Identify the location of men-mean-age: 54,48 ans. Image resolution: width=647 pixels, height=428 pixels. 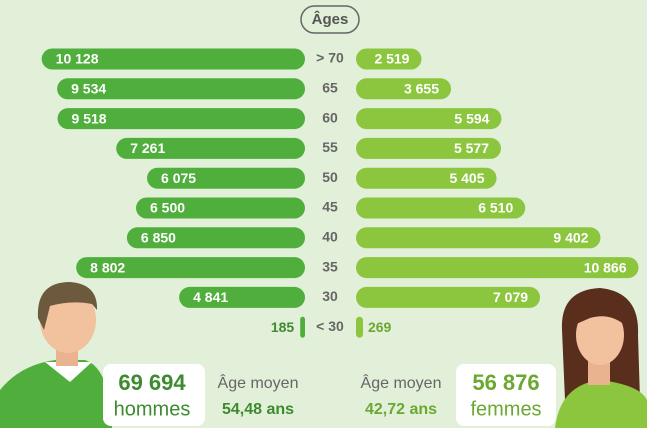
(258, 409).